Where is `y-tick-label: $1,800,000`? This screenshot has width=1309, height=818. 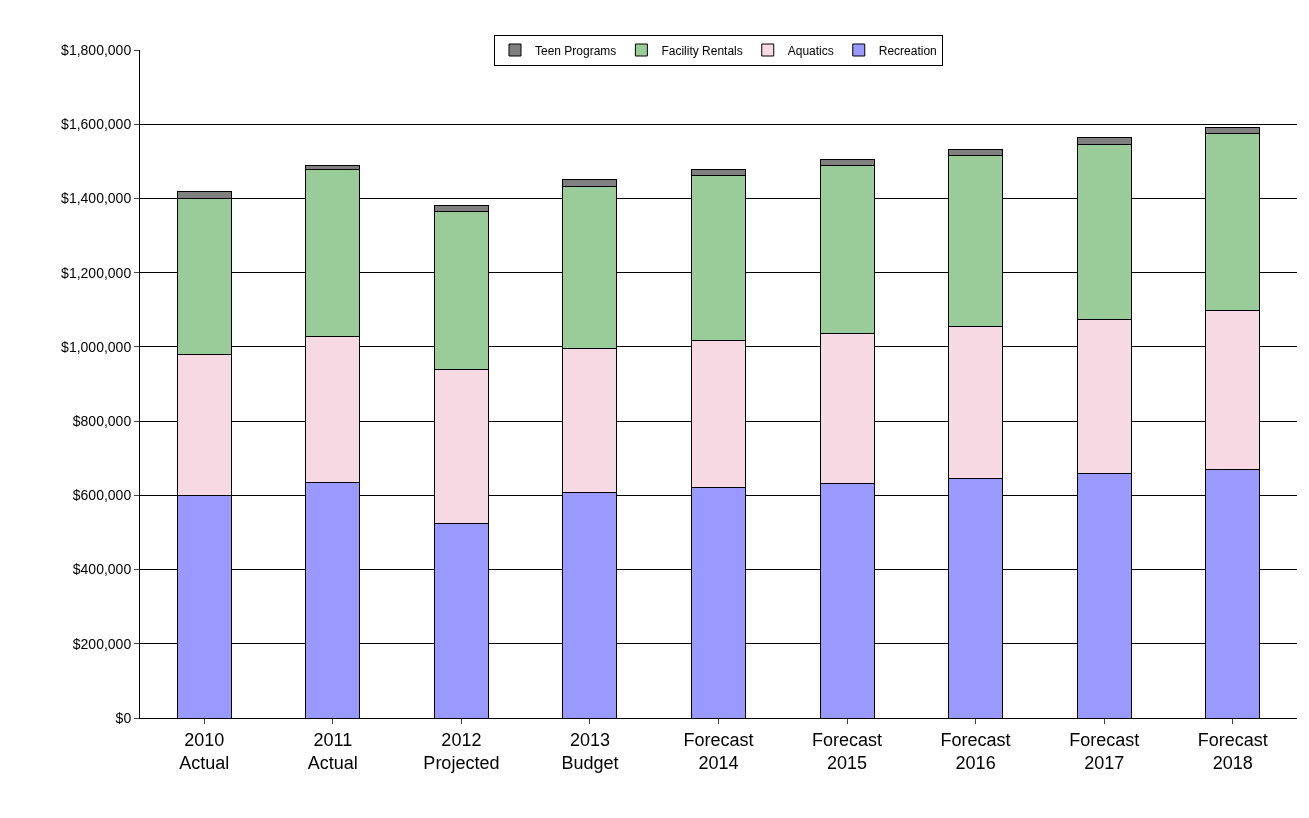 y-tick-label: $1,800,000 is located at coordinates (96, 49).